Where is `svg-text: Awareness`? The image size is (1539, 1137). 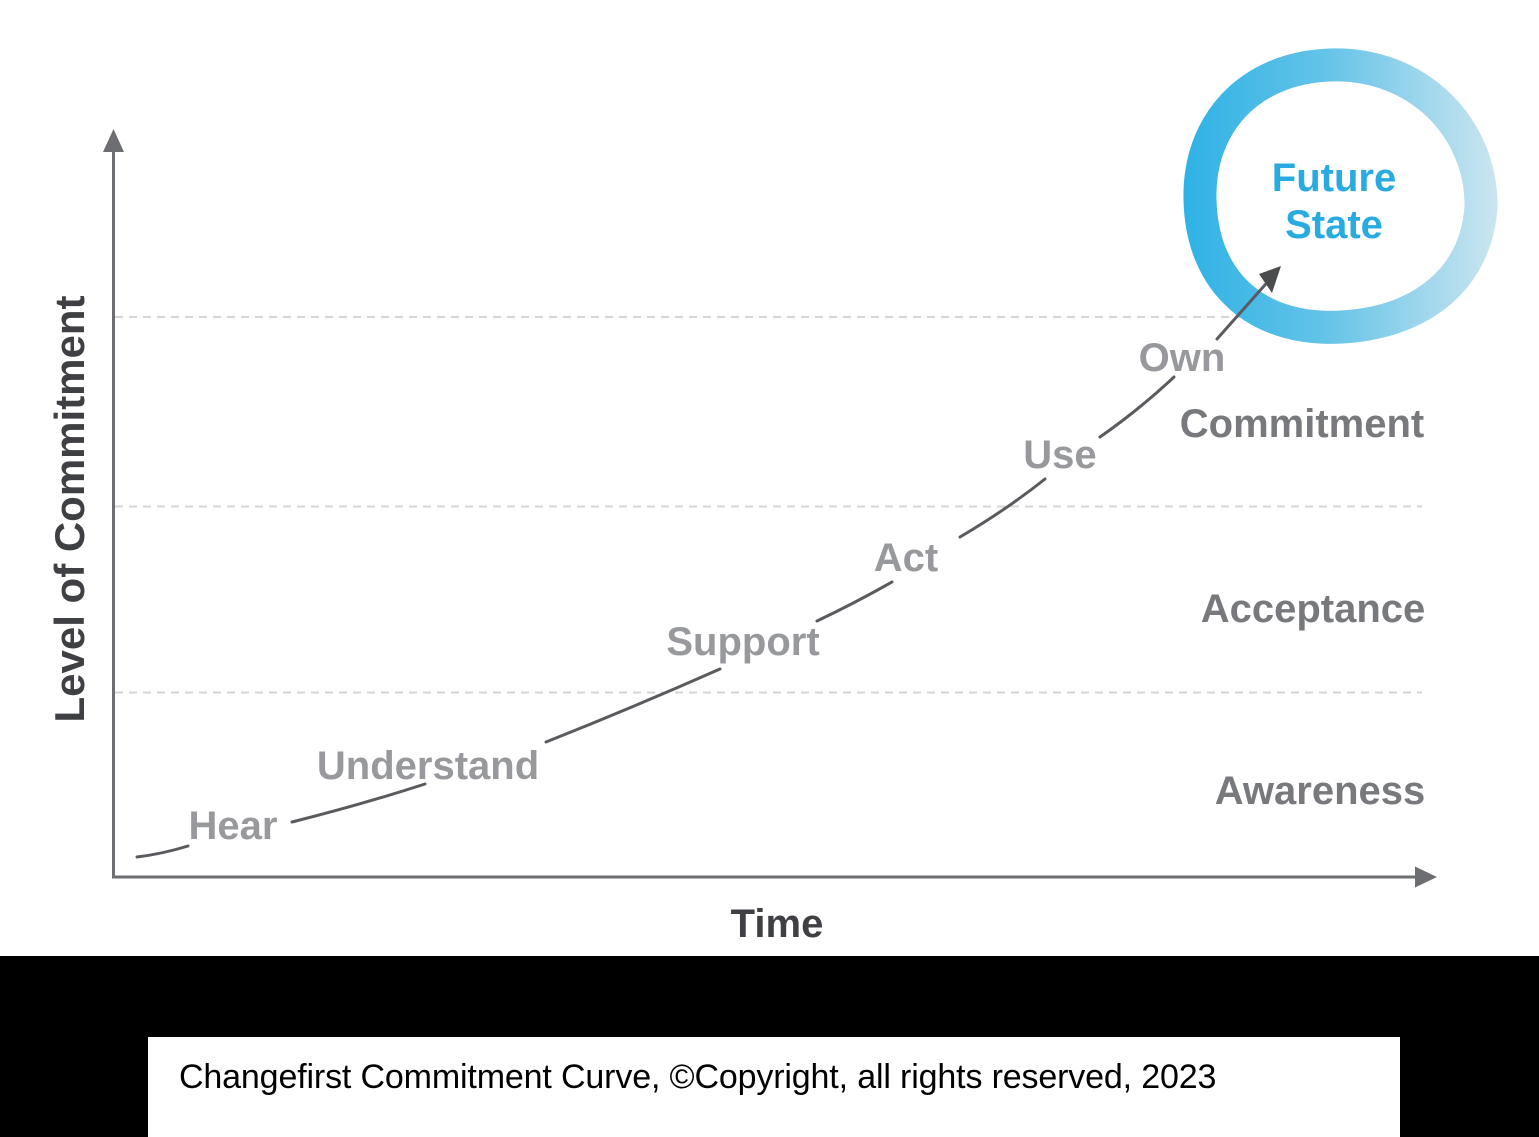
svg-text: Awareness is located at coordinates (1320, 791).